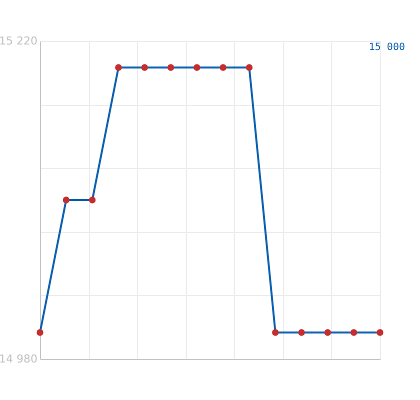 This screenshot has width=420, height=400. I want to click on y-tick-label: 14 980, so click(19, 359).